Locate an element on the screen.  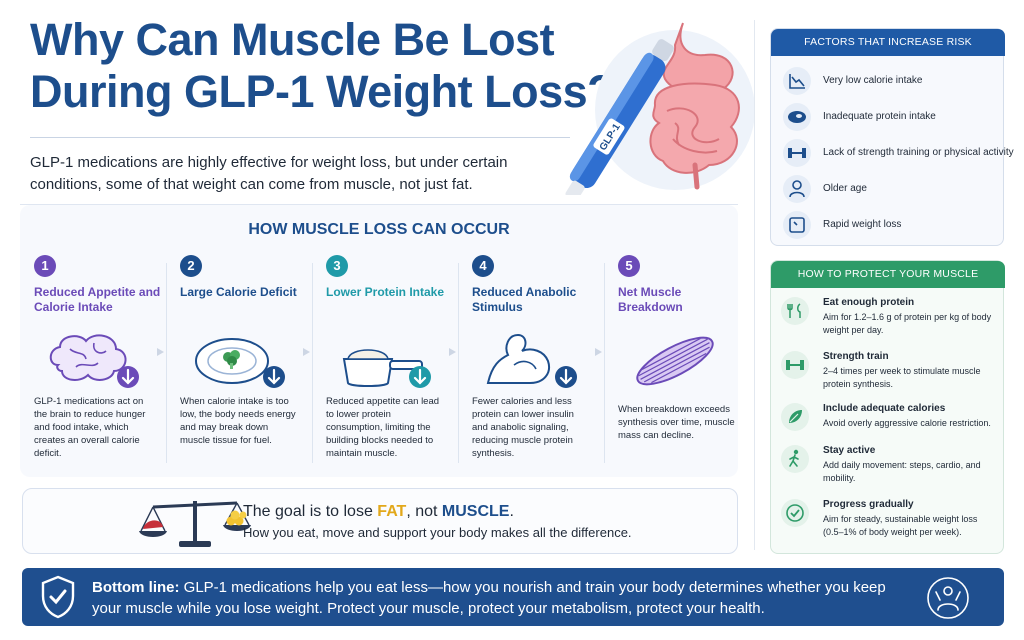
flexed-arm-icon is located at coordinates (531, 360).